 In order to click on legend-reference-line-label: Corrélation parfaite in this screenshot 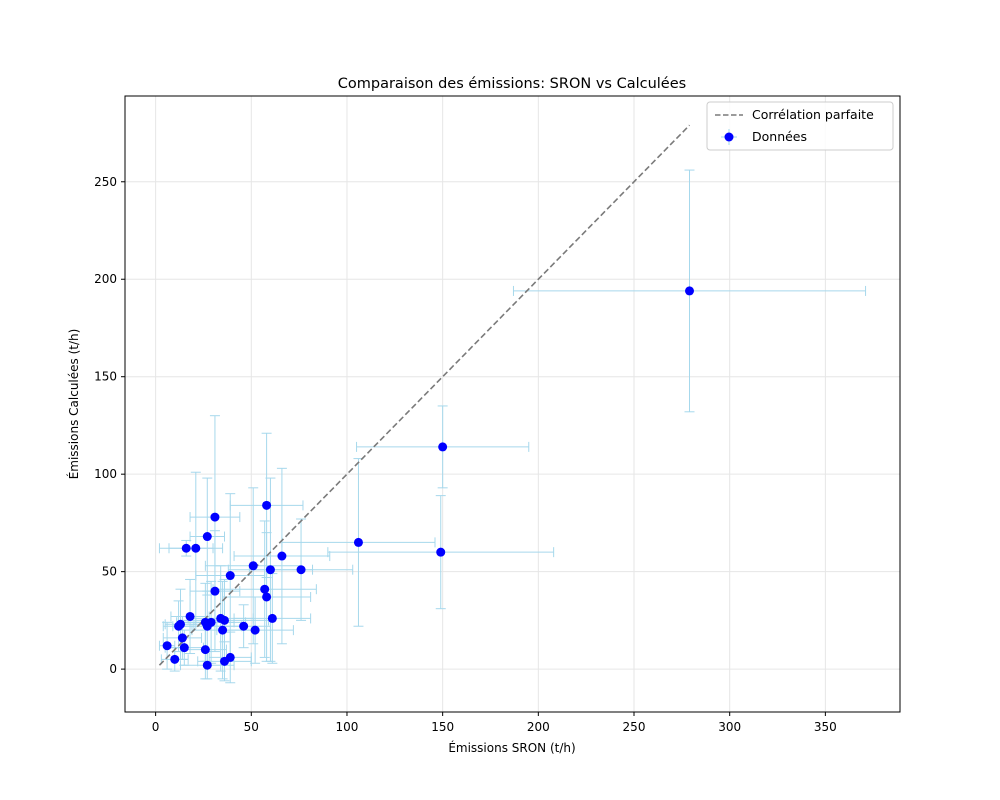, I will do `click(813, 114)`.